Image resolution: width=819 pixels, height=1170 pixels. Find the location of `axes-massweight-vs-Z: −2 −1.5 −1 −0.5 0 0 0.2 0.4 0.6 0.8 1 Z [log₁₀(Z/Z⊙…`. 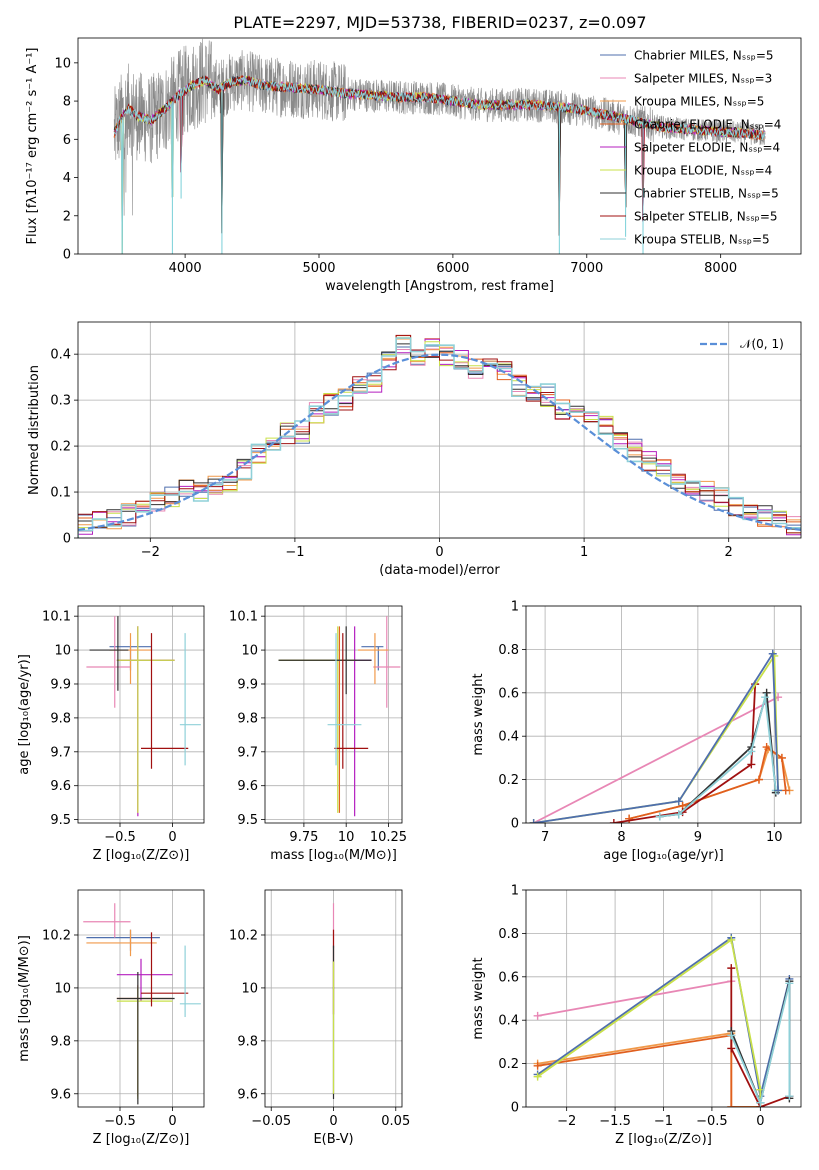

axes-massweight-vs-Z: −2 −1.5 −1 −0.5 0 0 0.2 0.4 0.6 0.8 1 Z [log₁₀(Z/Z⊙… is located at coordinates (636, 1015).